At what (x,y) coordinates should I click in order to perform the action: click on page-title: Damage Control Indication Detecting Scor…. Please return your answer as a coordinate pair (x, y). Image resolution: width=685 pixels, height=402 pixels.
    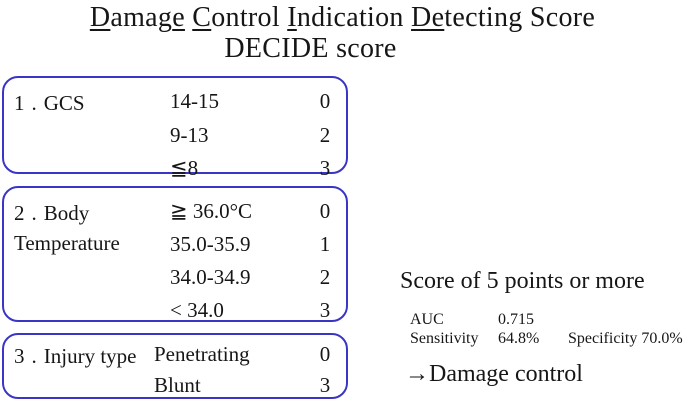
    Looking at the image, I should click on (342, 18).